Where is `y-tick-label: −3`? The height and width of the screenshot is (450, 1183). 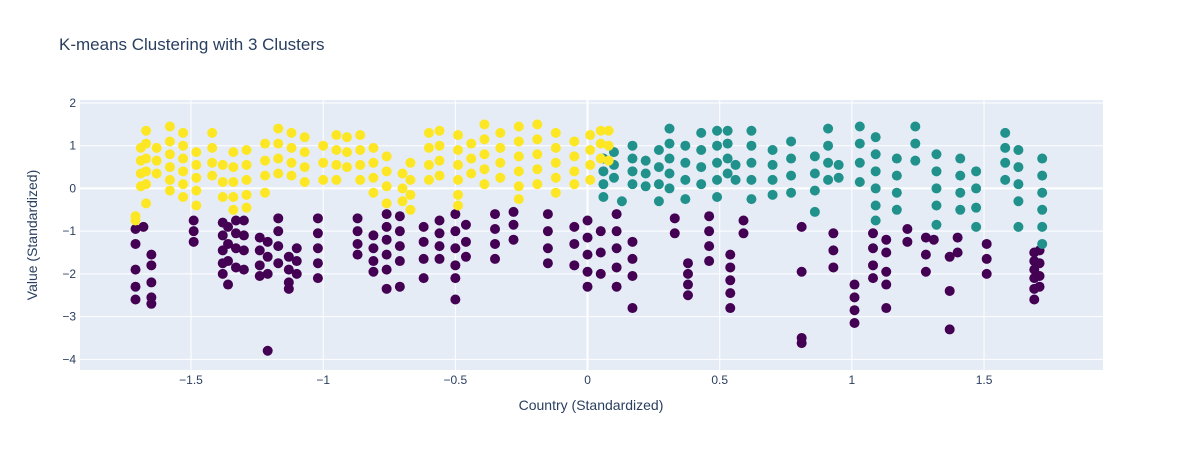
y-tick-label: −3 is located at coordinates (69, 317).